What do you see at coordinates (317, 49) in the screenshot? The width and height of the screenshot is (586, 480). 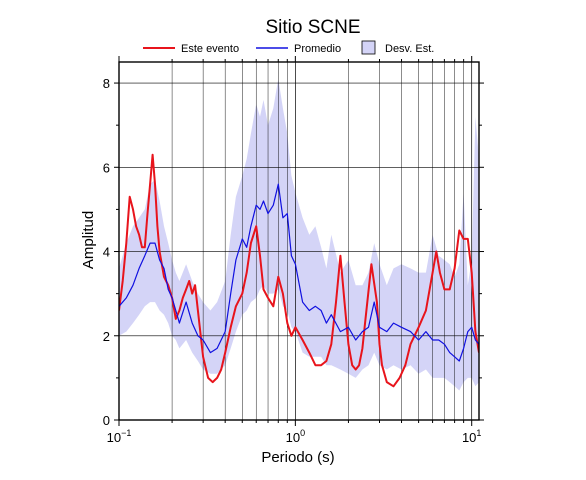 I see `legend-label-promedio: Promedio` at bounding box center [317, 49].